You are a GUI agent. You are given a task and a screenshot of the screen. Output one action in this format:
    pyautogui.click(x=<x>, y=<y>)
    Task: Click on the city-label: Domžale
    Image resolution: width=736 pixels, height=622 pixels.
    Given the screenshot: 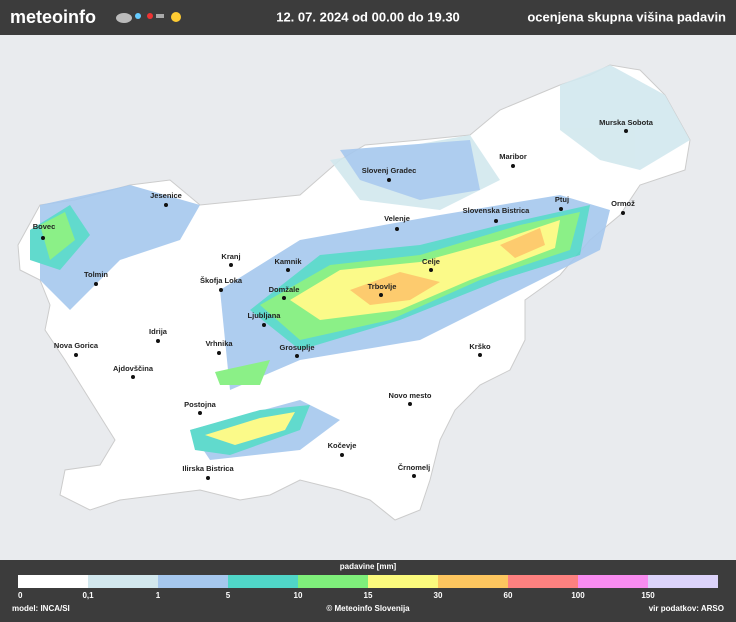 What is the action you would take?
    pyautogui.click(x=284, y=289)
    